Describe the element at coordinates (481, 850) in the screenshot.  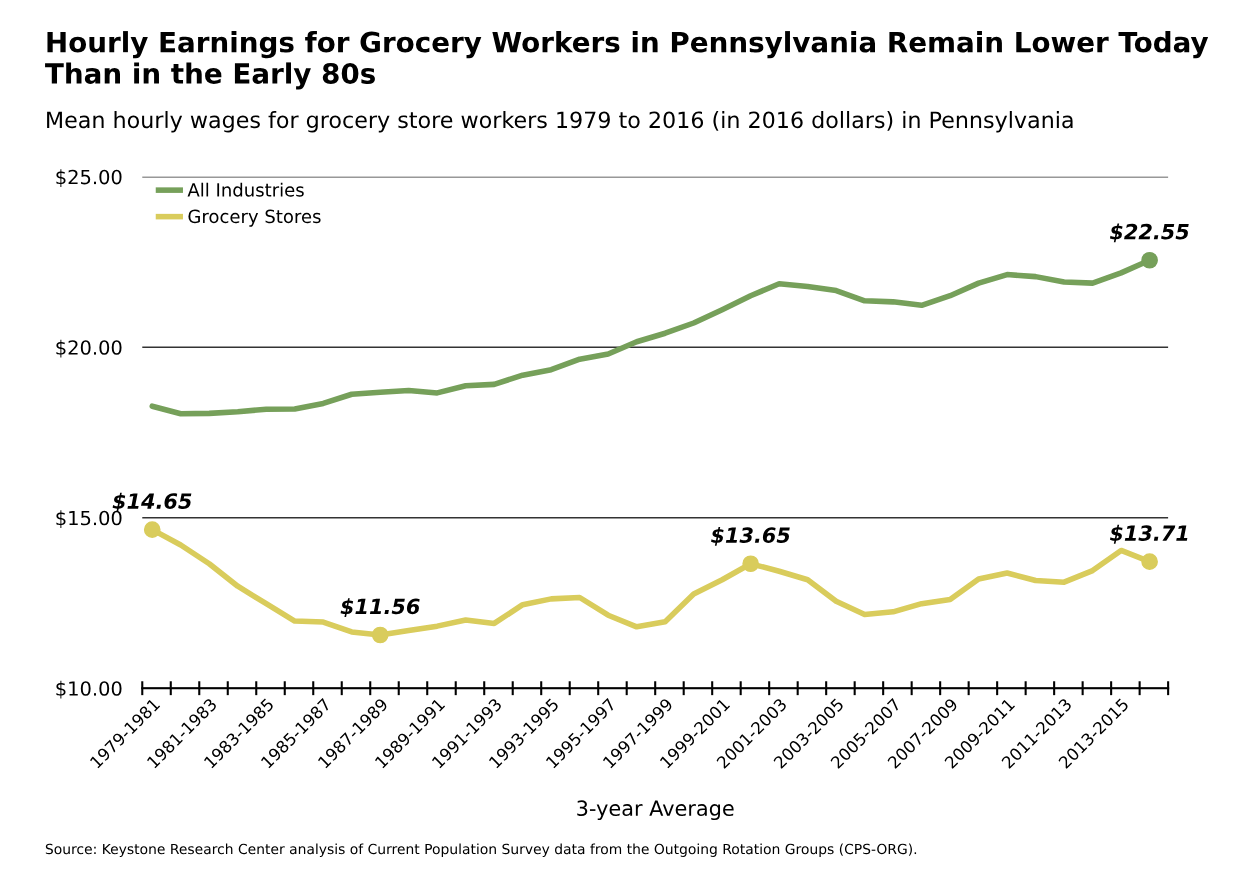
I see `source-note: Source: Keystone Research Center analysis of Current Population Survey data from the Outgoing Rotation Groups (CPS-ORG).` at that location.